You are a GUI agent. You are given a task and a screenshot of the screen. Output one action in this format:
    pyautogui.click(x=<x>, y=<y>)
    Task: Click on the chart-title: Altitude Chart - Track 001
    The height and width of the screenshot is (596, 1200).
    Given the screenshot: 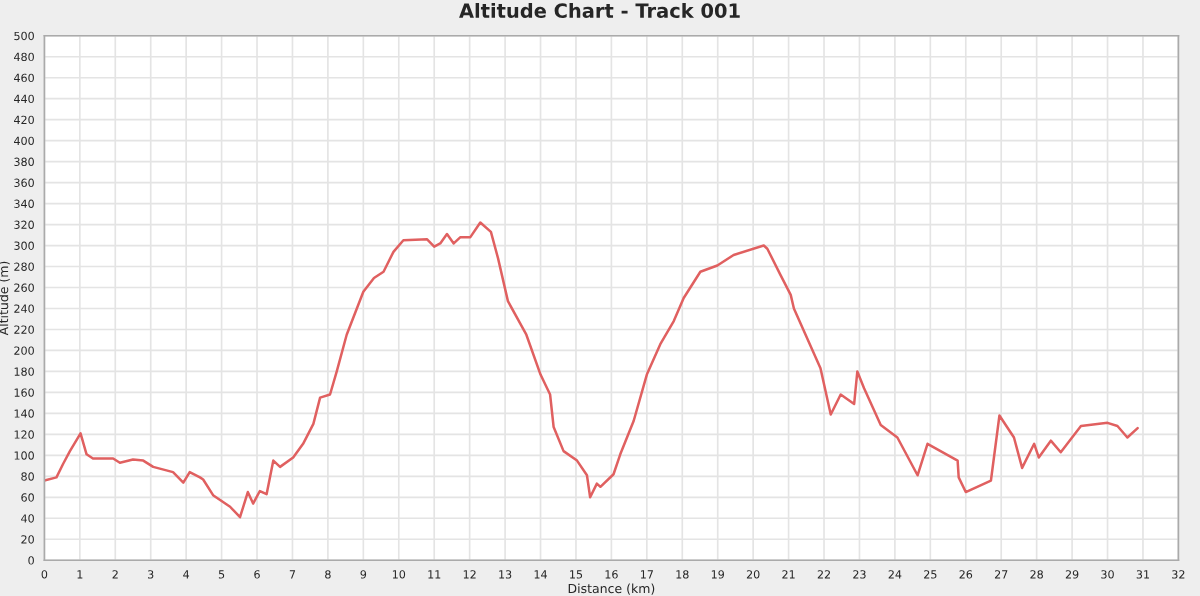 What is the action you would take?
    pyautogui.click(x=599, y=10)
    